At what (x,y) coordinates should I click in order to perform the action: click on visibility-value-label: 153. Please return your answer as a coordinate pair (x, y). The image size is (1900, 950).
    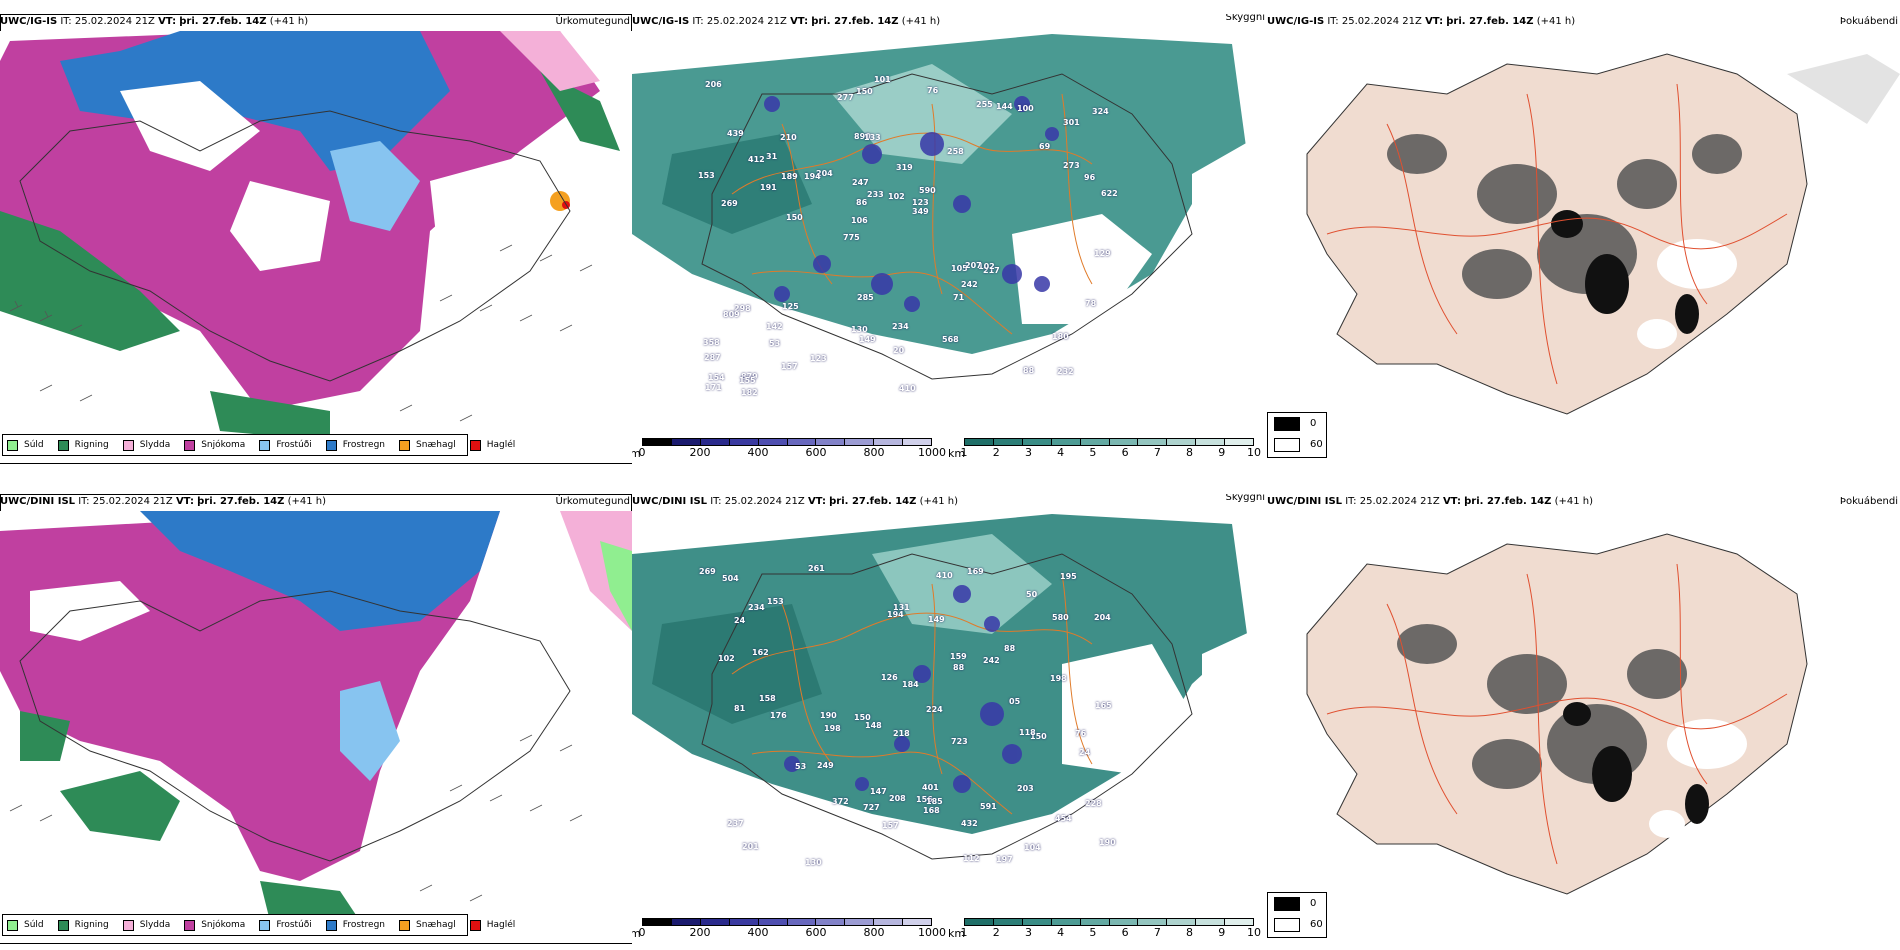
    Looking at the image, I should click on (775, 601).